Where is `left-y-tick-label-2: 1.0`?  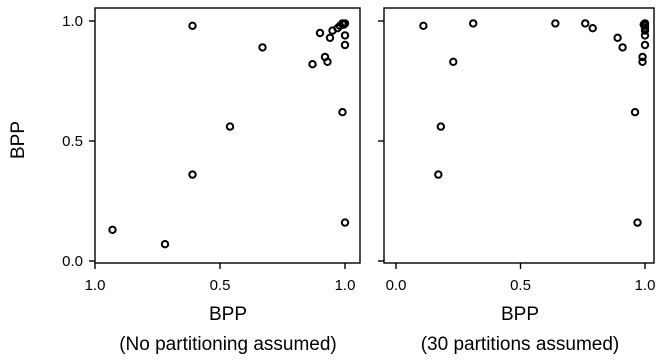 left-y-tick-label-2: 1.0 is located at coordinates (72, 21).